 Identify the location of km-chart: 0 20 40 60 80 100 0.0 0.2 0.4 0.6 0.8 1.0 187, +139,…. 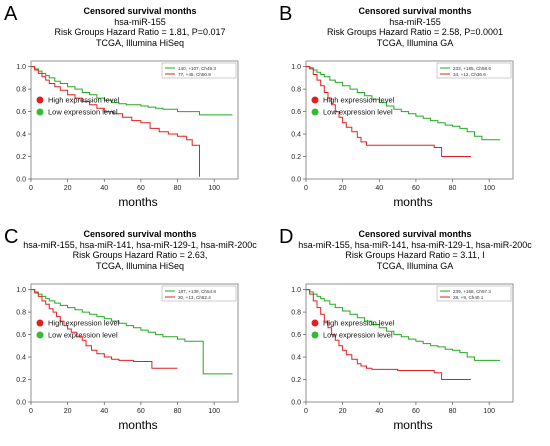
(127, 349).